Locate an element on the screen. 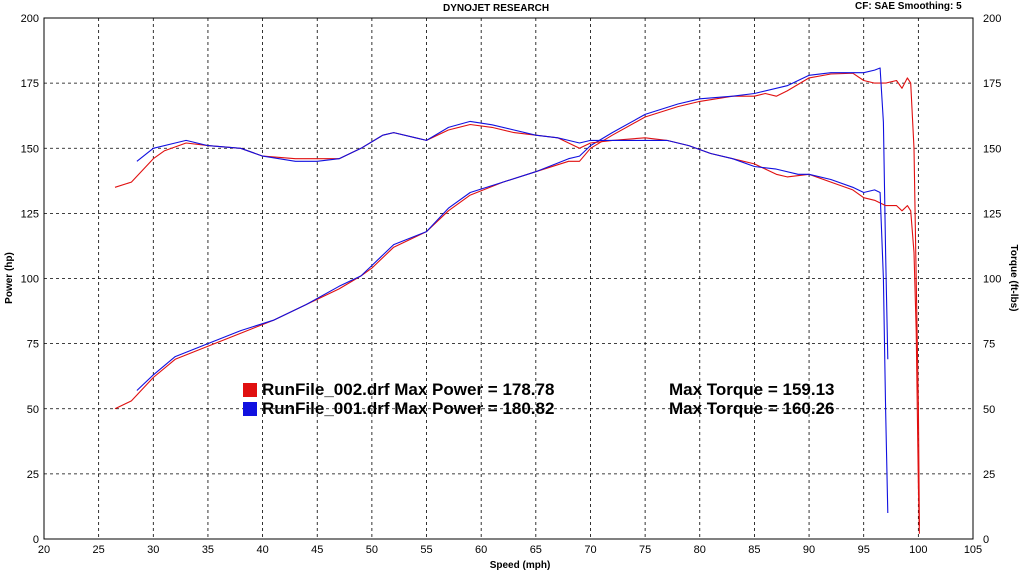 The height and width of the screenshot is (571, 1023). chart-title: DYNOJET RESEARCH is located at coordinates (496, 8).